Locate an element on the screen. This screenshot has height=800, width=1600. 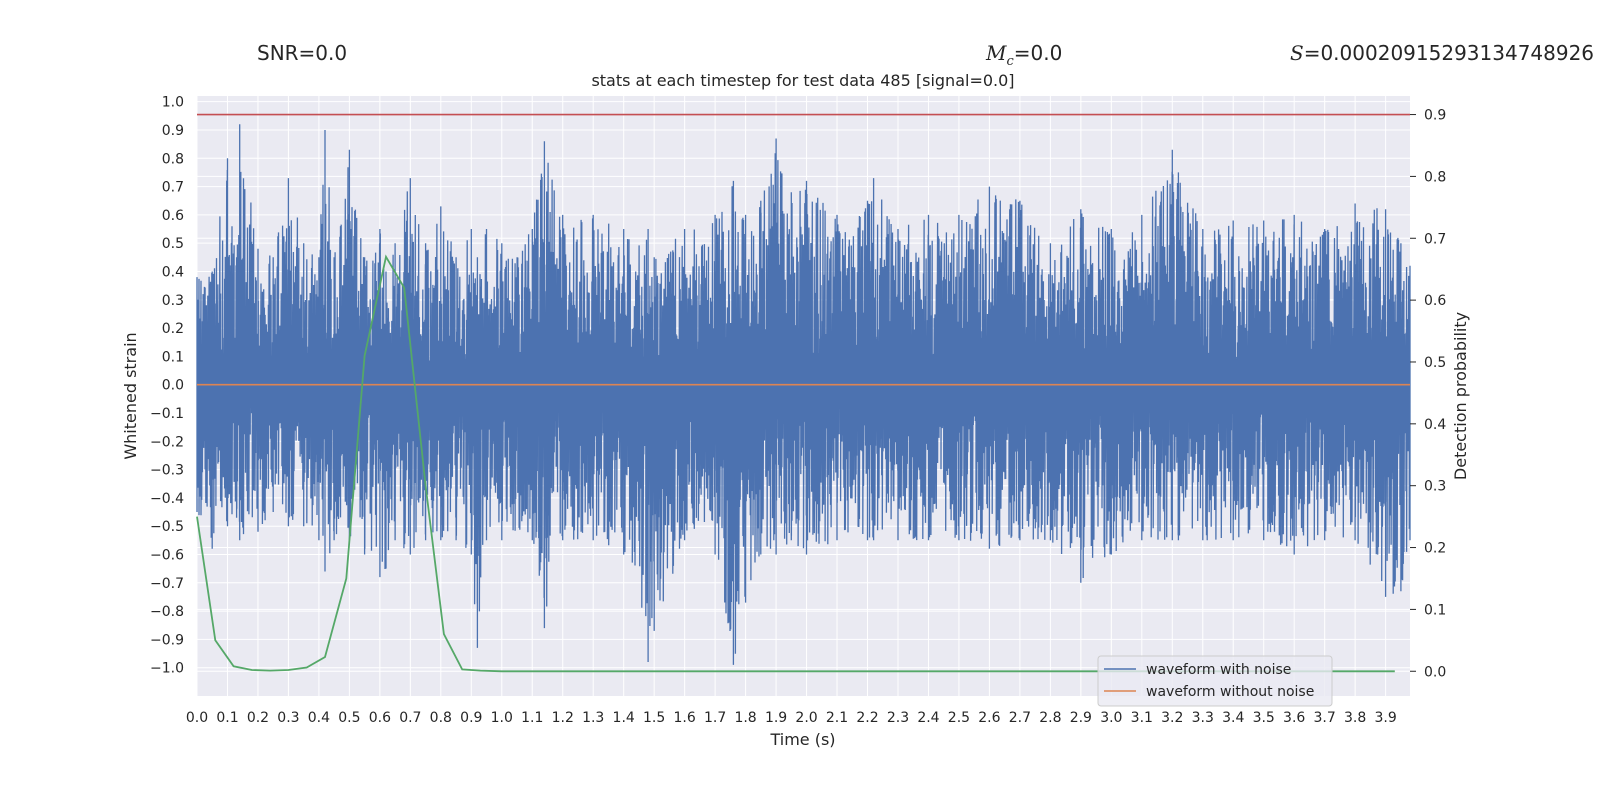
y2-axis-label: Detection probability is located at coordinates (1460, 396).